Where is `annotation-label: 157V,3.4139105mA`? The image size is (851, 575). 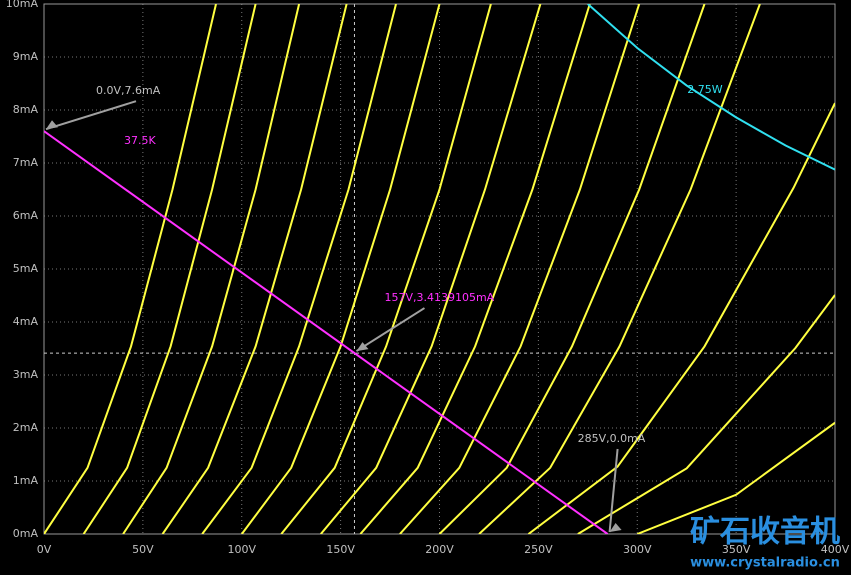
annotation-label: 157V,3.4139105mA is located at coordinates (439, 297).